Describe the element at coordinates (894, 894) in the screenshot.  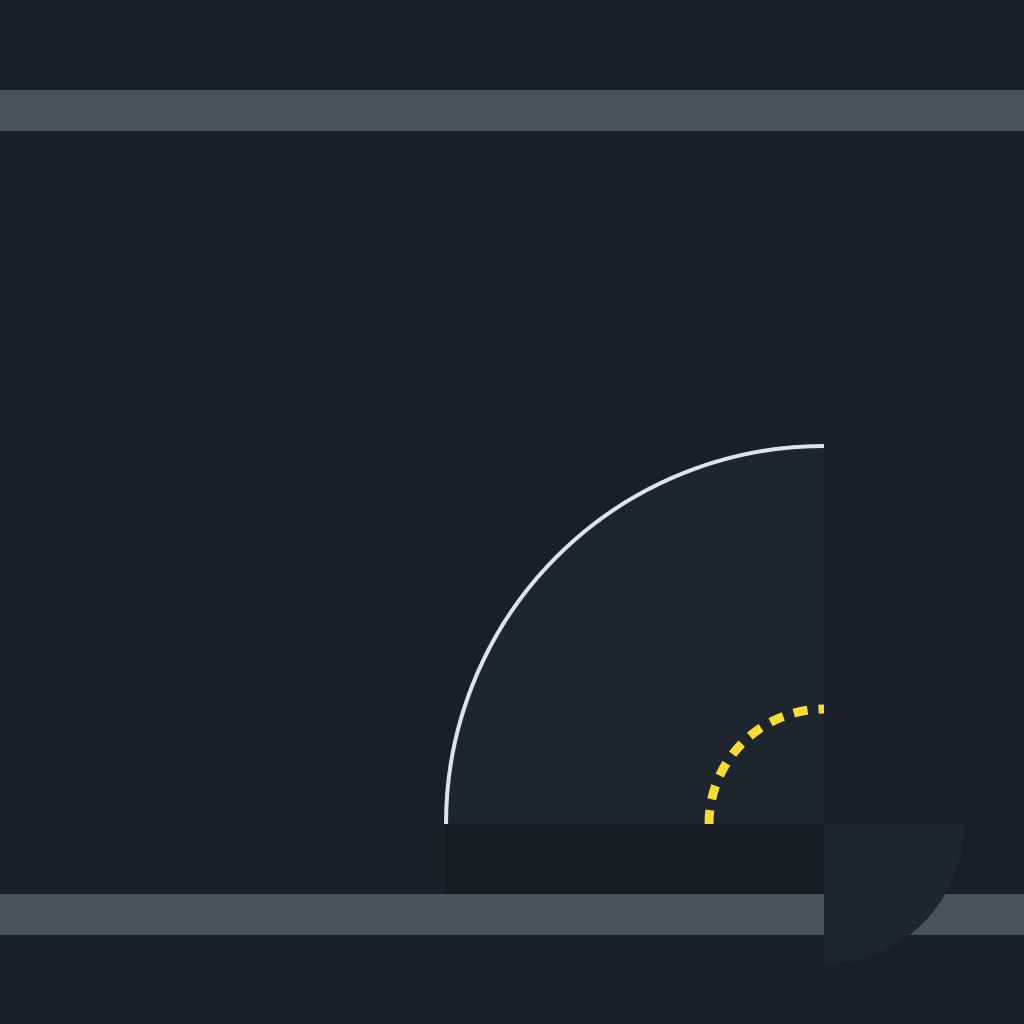
I see `corner-wedge` at that location.